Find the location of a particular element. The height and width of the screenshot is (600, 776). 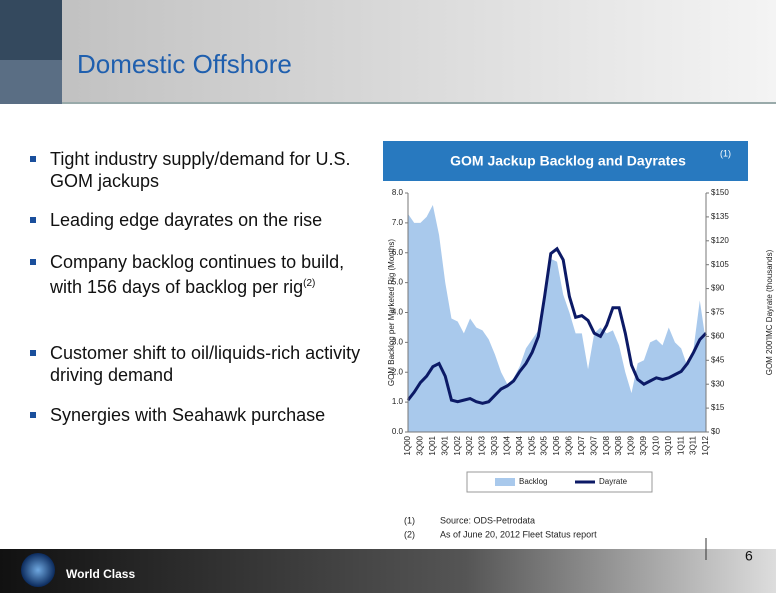

y2-tick-label: $120 is located at coordinates (720, 240).